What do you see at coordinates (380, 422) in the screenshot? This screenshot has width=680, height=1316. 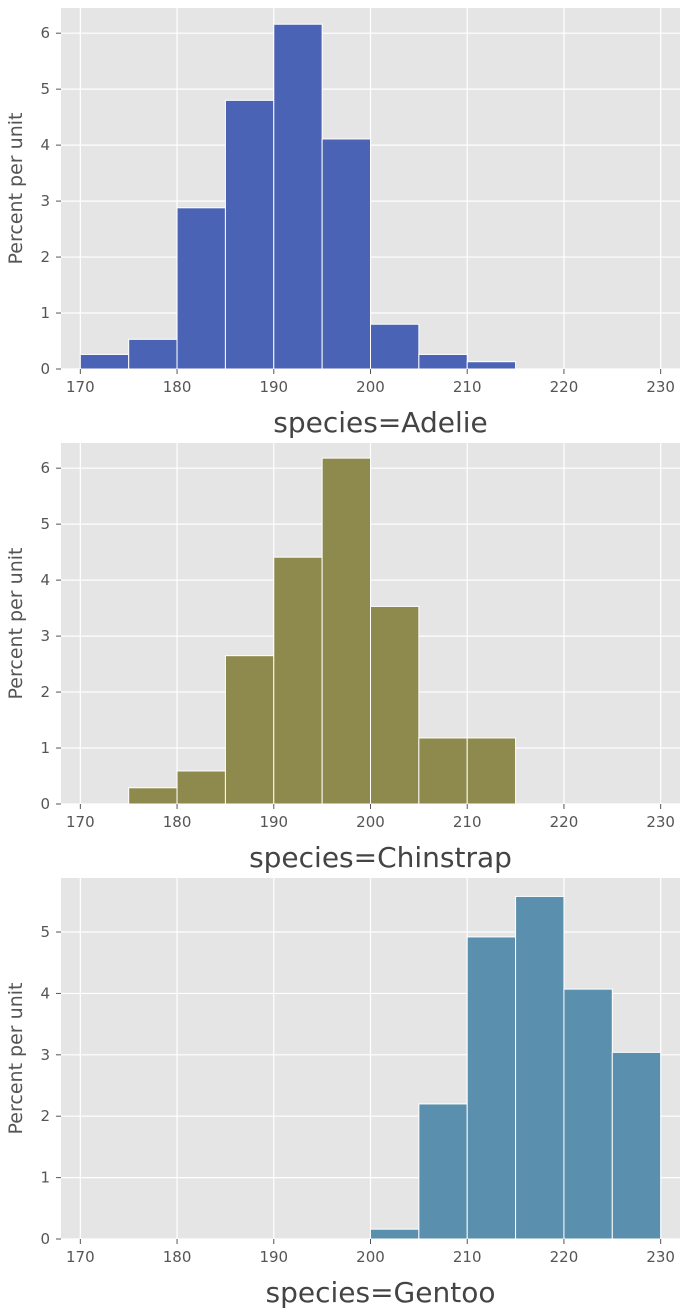 I see `x-axis-title: species=Adelie` at bounding box center [380, 422].